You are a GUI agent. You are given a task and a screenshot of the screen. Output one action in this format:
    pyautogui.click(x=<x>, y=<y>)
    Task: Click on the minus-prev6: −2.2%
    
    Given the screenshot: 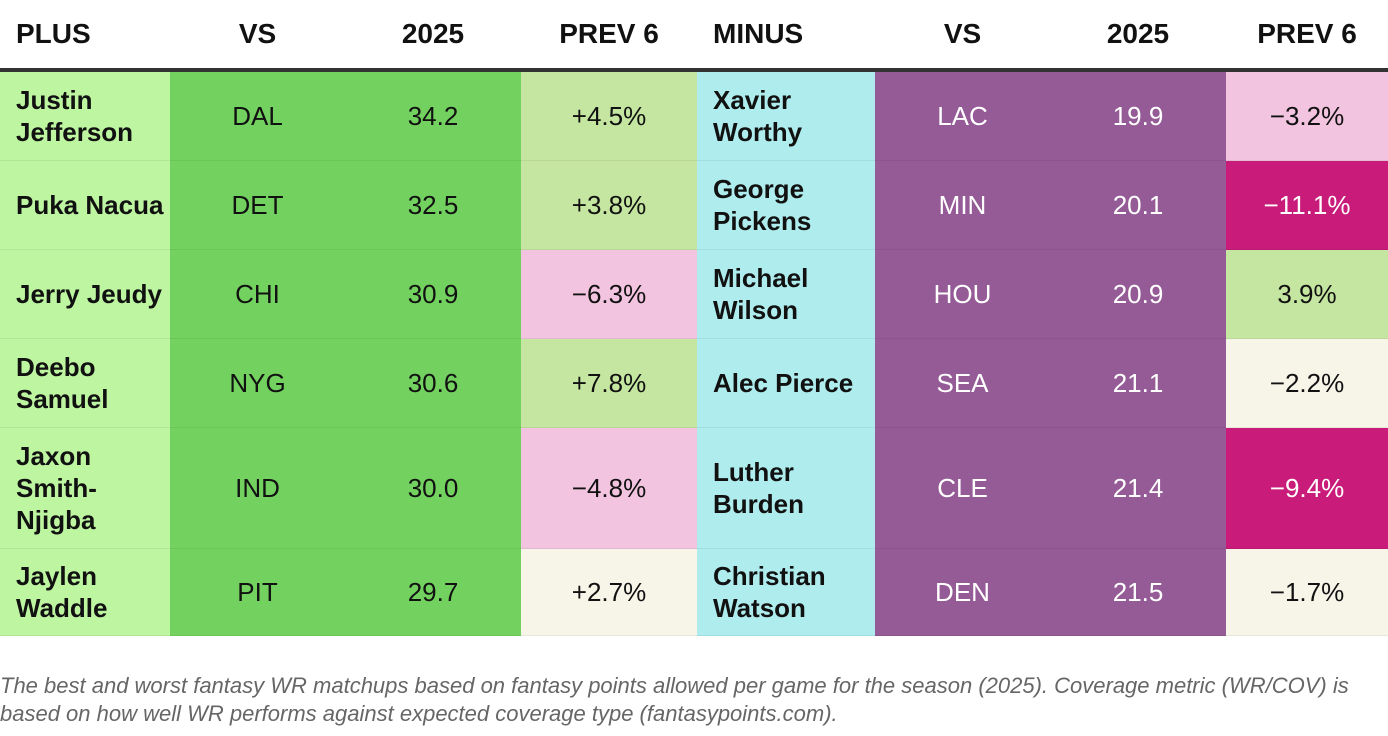 What is the action you would take?
    pyautogui.click(x=1307, y=383)
    